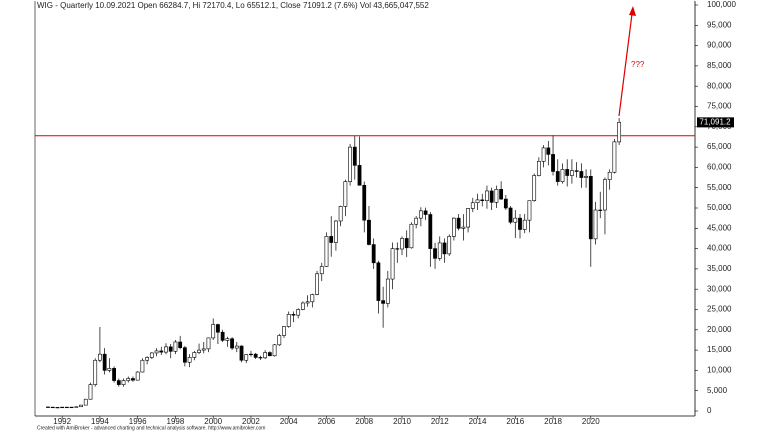 The height and width of the screenshot is (432, 768). Describe the element at coordinates (719, 106) in the screenshot. I see `y-tick-label: 75,000` at that location.